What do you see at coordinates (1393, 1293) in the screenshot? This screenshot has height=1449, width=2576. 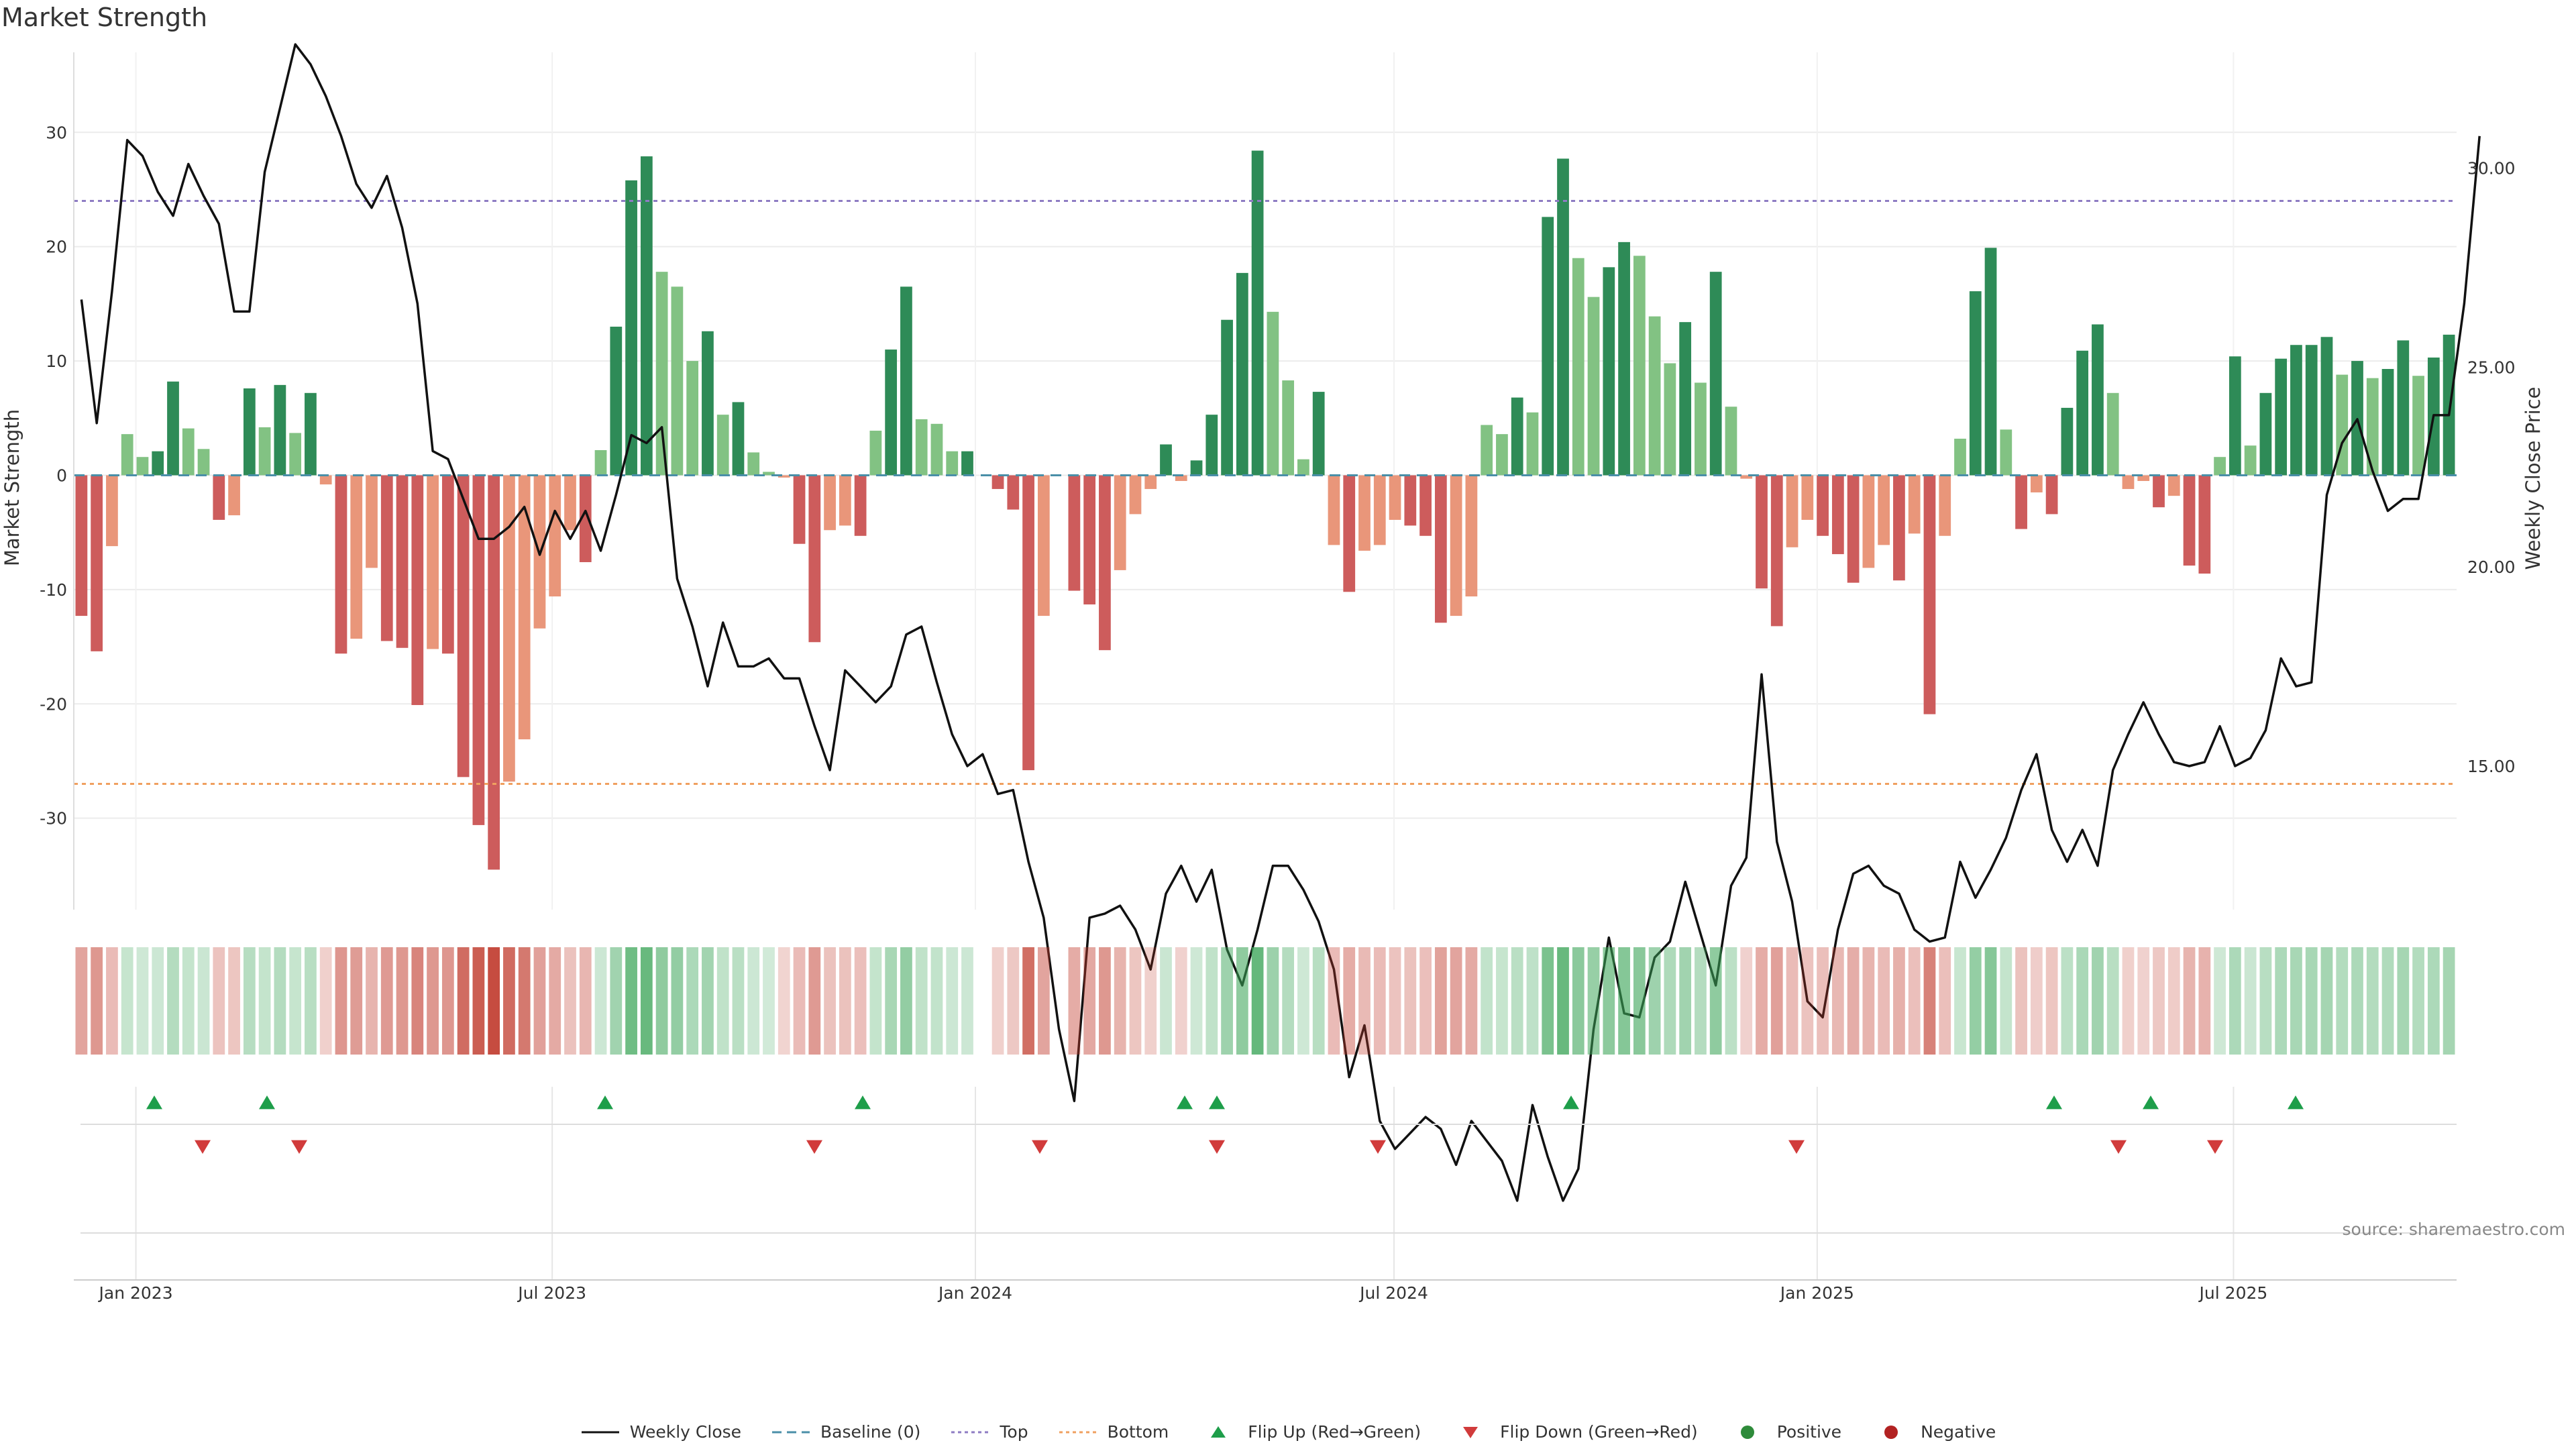 I see `x-tick-label: Jul 2024` at bounding box center [1393, 1293].